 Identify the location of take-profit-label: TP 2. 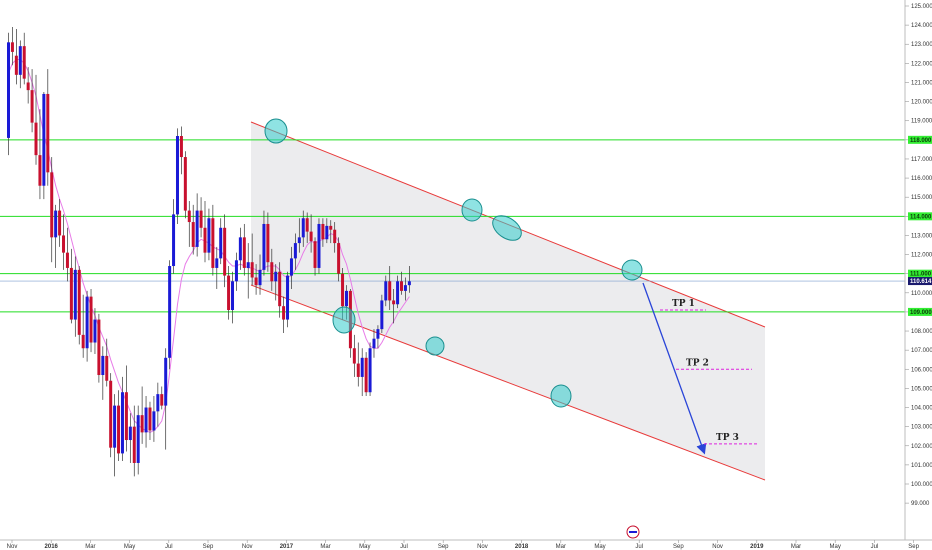
(697, 363).